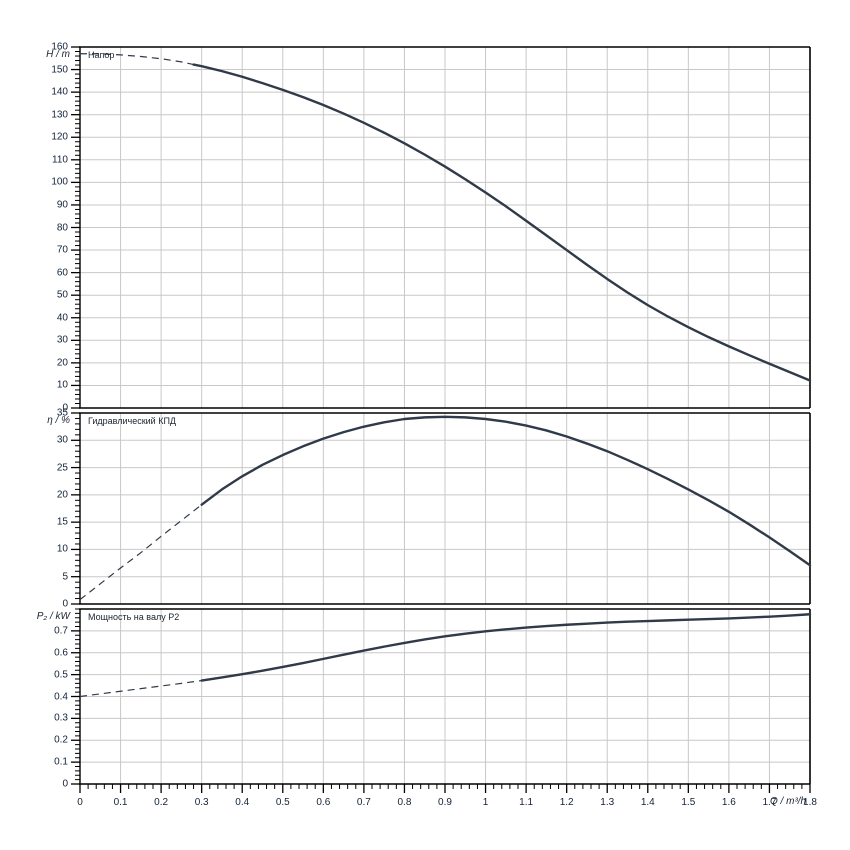 The image size is (850, 850). What do you see at coordinates (61, 675) in the screenshot?
I see `y-tick-label-shaft-power: 0.5` at bounding box center [61, 675].